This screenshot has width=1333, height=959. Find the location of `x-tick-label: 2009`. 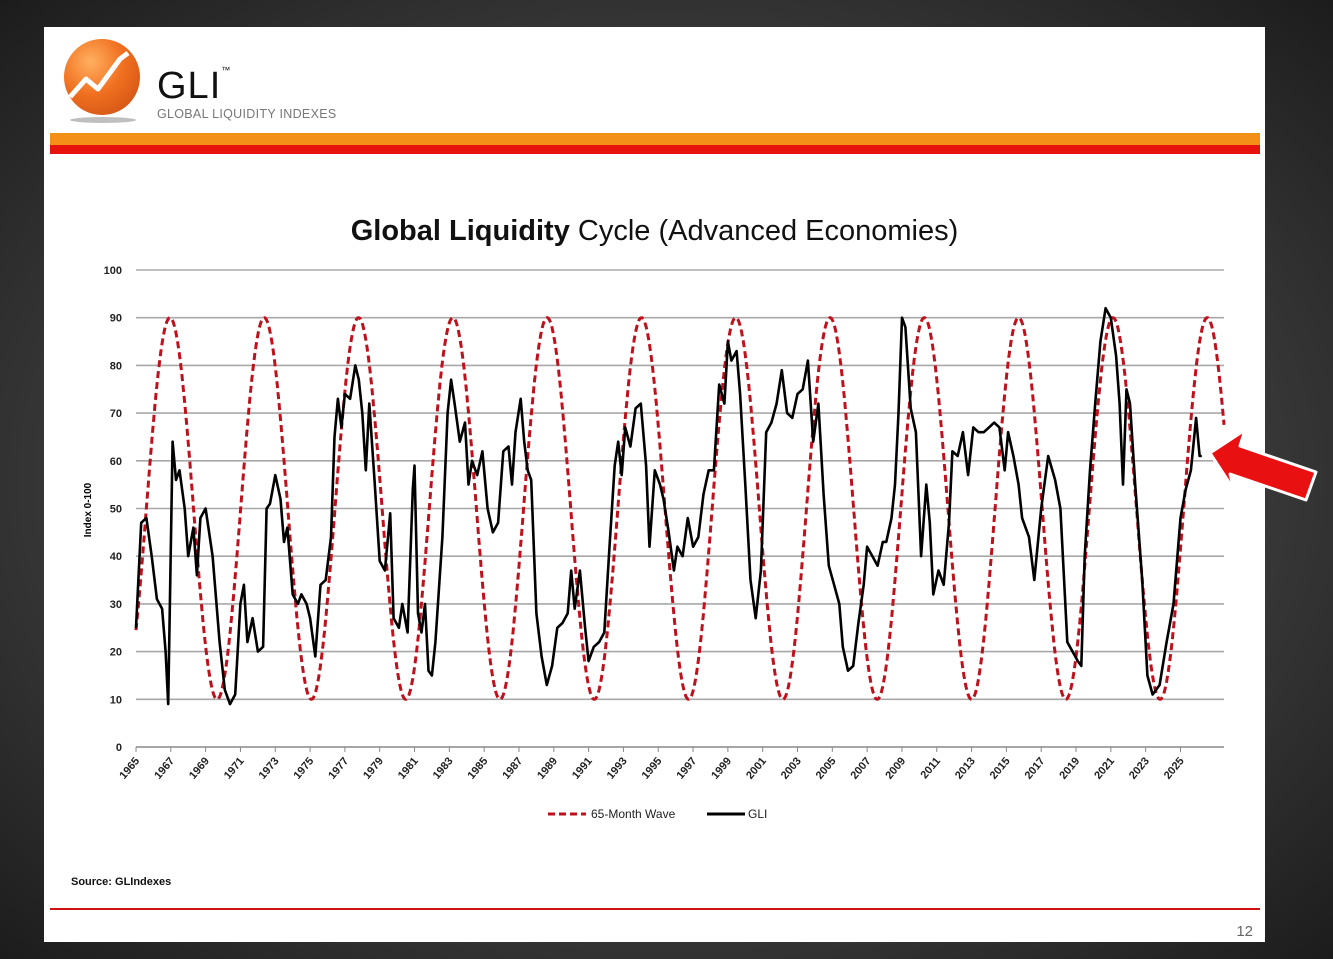

x-tick-label: 2009 is located at coordinates (895, 768).